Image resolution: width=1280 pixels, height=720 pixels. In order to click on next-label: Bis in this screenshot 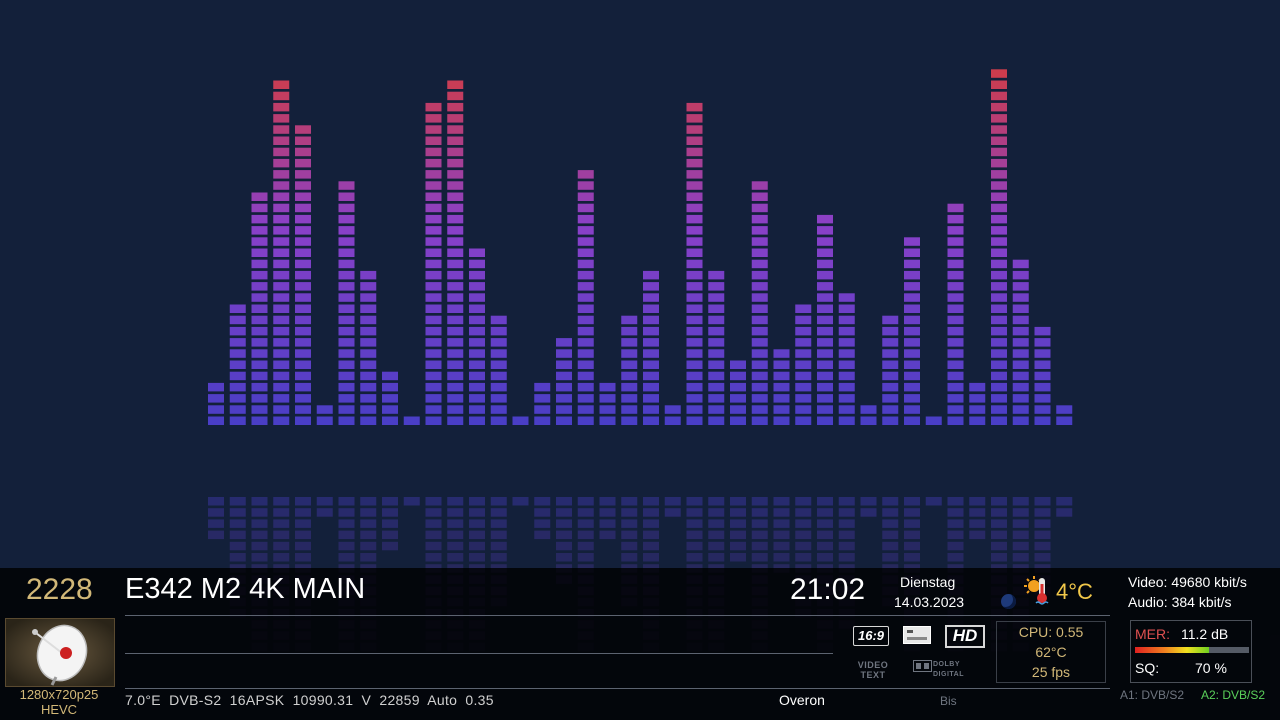, I will do `click(948, 701)`.